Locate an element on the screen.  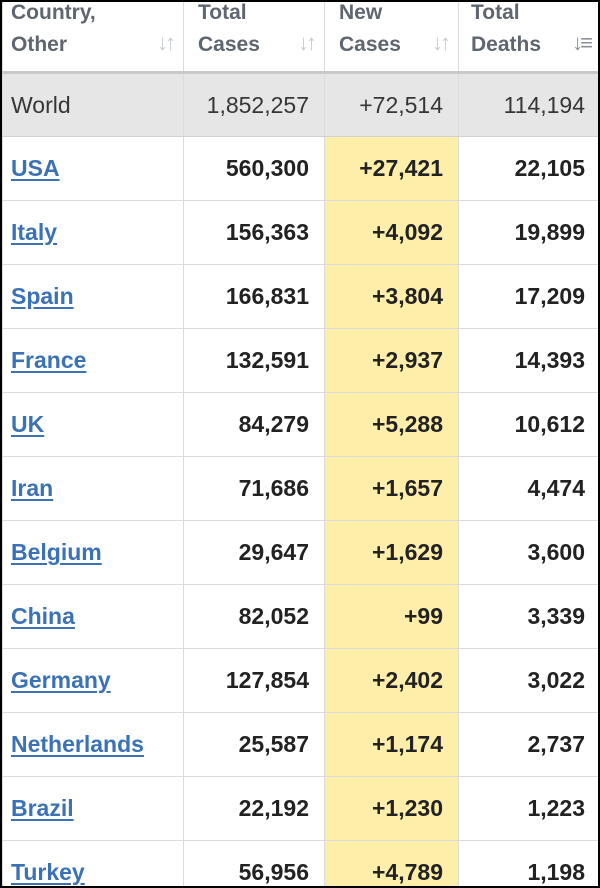
header-label: New Cases is located at coordinates (370, 28).